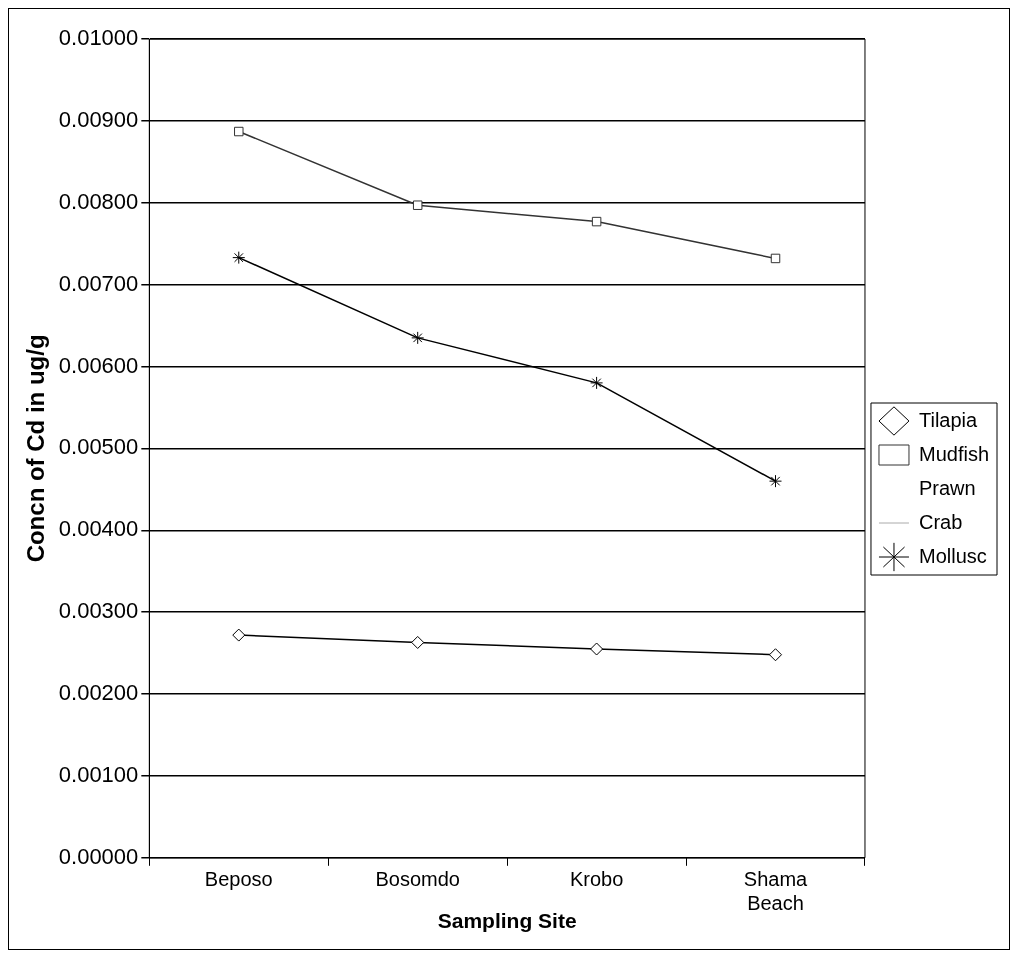  Describe the element at coordinates (948, 419) in the screenshot. I see `legend-label: Tilapia` at that location.